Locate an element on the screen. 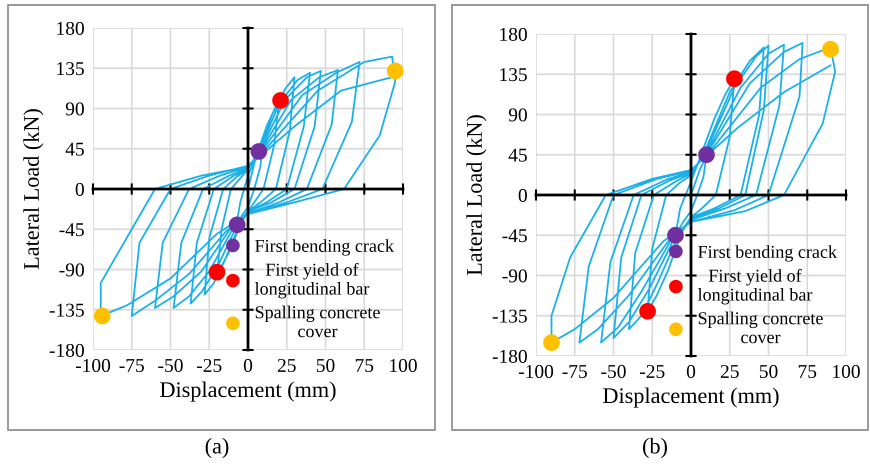 The width and height of the screenshot is (870, 466). series-label: First yield of longitudinal bar is located at coordinates (312, 280).